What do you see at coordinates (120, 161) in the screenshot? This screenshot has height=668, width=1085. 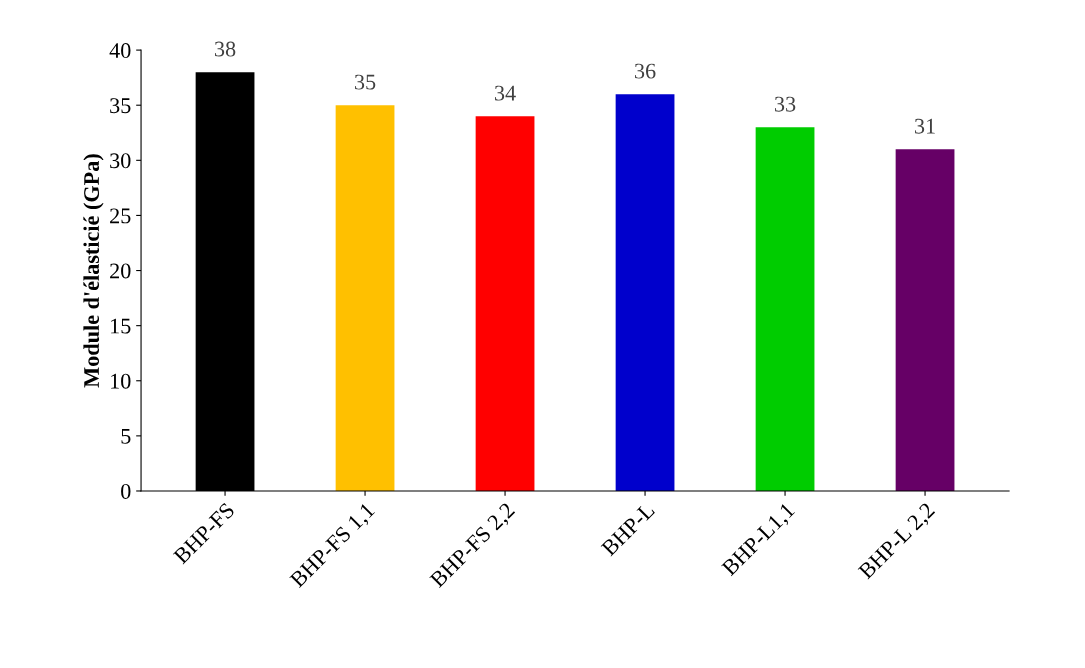 I see `y-tick-label: 30` at bounding box center [120, 161].